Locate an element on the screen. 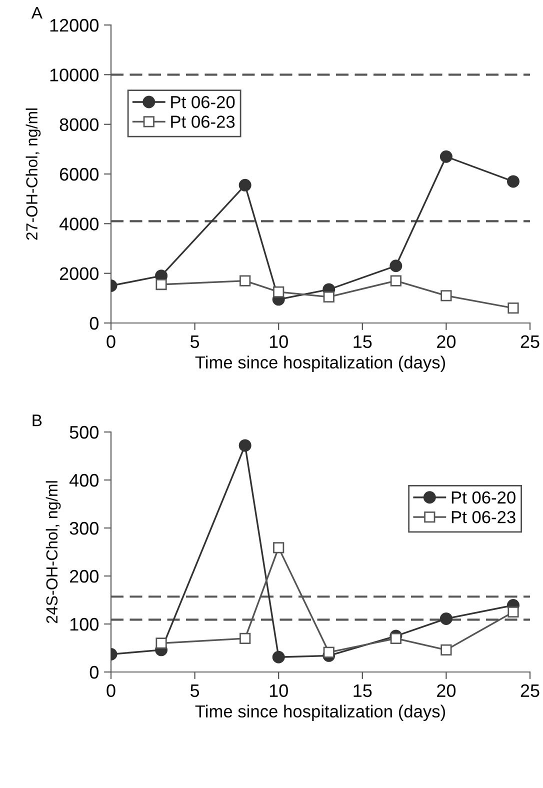  y-tick-label: 400 is located at coordinates (83, 480).